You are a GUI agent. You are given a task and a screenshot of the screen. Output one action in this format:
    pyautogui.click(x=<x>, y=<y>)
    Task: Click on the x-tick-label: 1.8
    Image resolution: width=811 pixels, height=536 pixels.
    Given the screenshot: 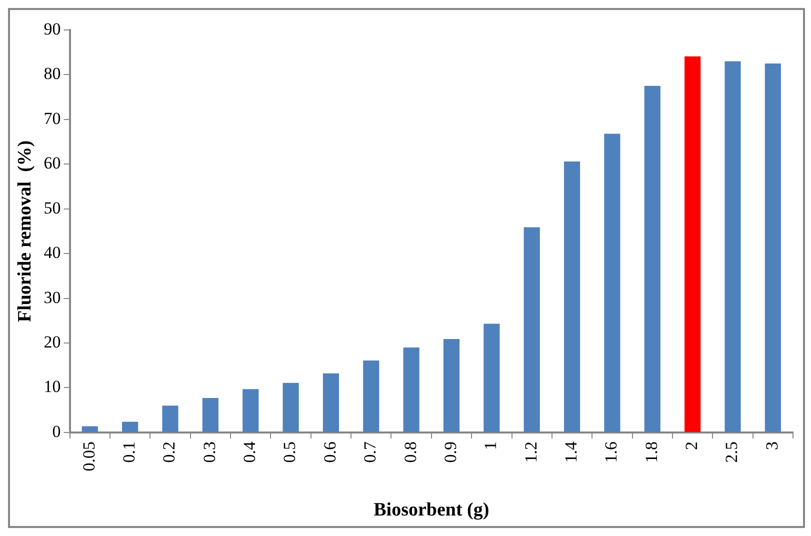 What is the action you would take?
    pyautogui.click(x=651, y=452)
    